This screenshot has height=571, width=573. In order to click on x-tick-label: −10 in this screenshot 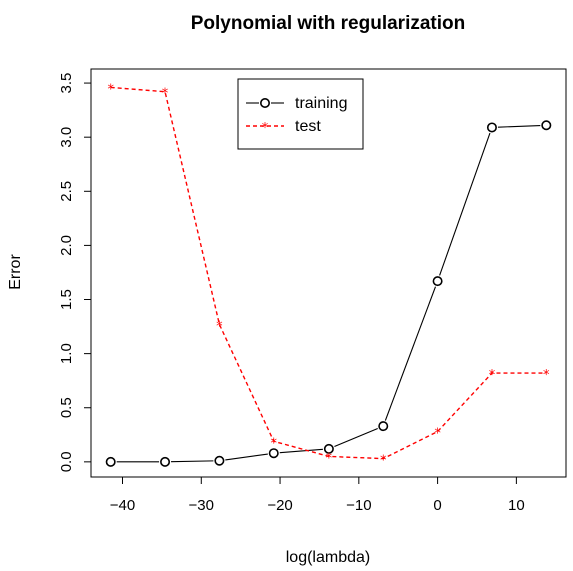, I will do `click(358, 505)`.